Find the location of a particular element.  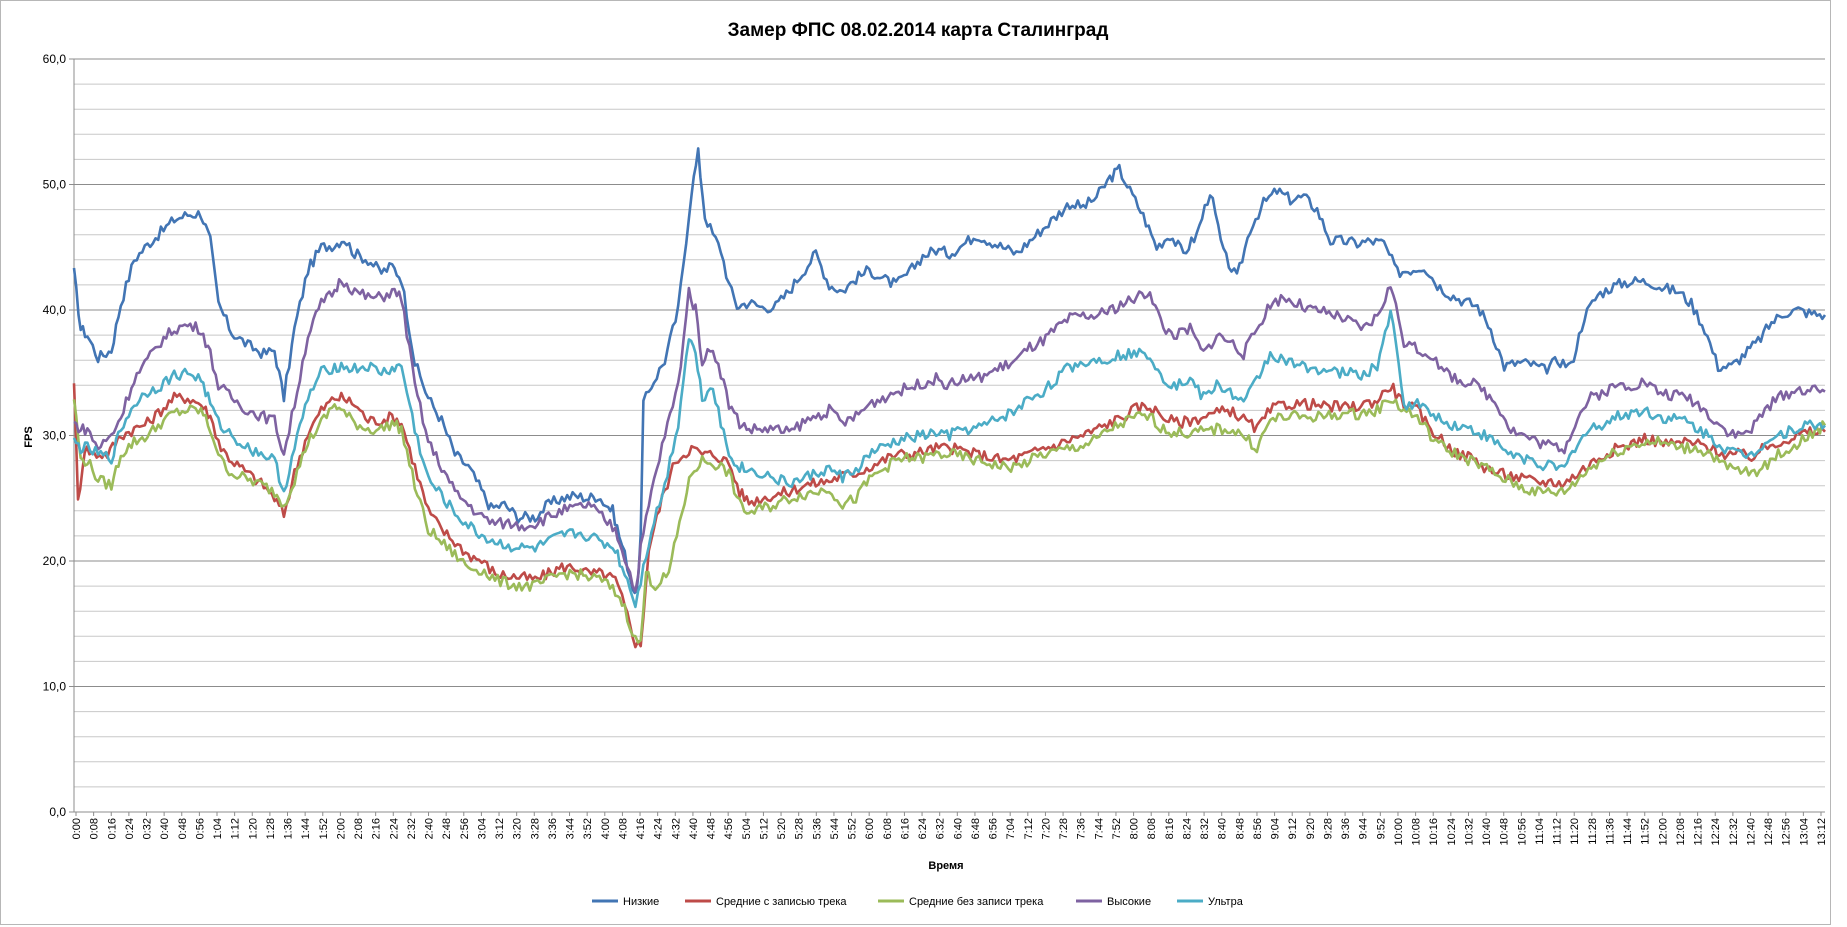

x-tick-label: 9:28 is located at coordinates (1328, 828).